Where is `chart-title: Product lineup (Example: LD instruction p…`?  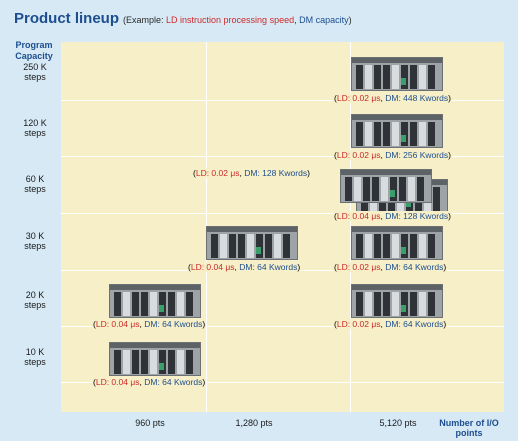
chart-title: Product lineup (Example: LD instruction p… is located at coordinates (183, 18).